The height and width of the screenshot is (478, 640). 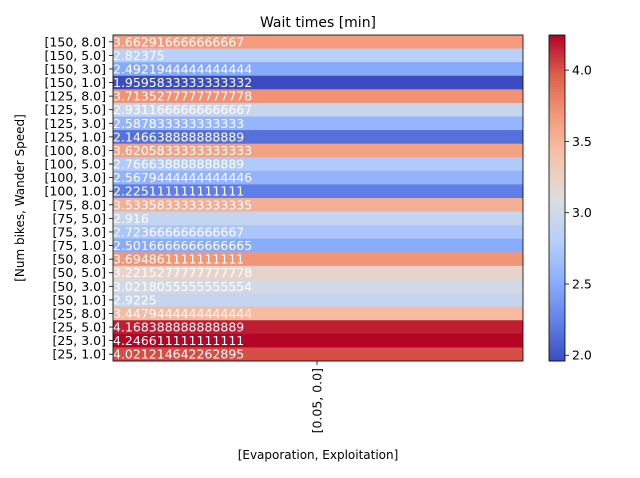 I want to click on colorbar-frame, so click(x=557, y=198).